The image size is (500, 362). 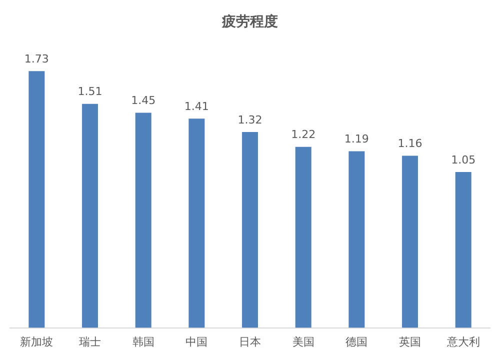 What do you see at coordinates (250, 341) in the screenshot?
I see `x-tick-label: 日本` at bounding box center [250, 341].